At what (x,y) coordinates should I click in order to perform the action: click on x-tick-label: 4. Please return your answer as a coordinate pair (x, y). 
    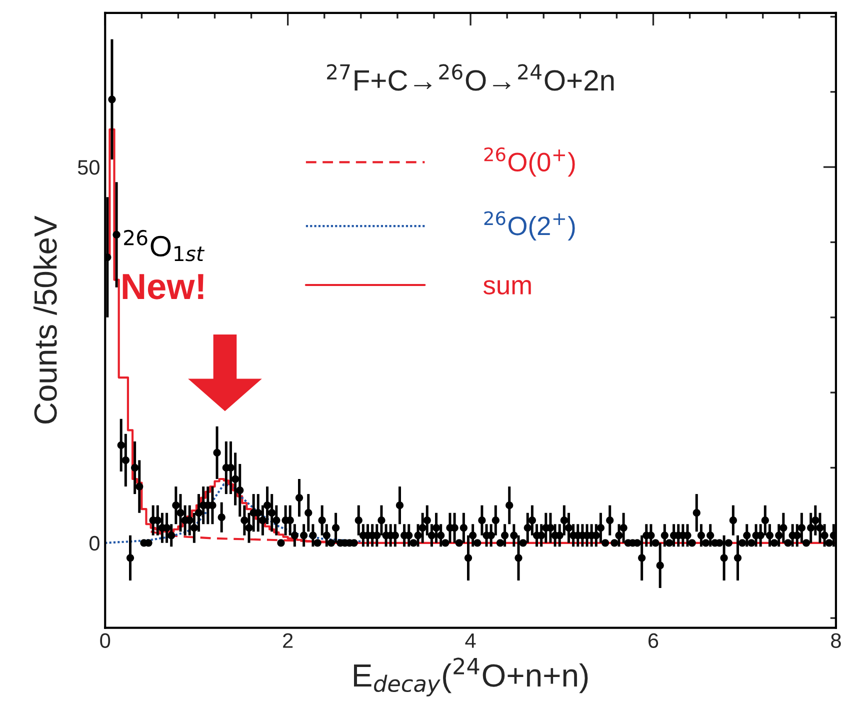
    Looking at the image, I should click on (470, 640).